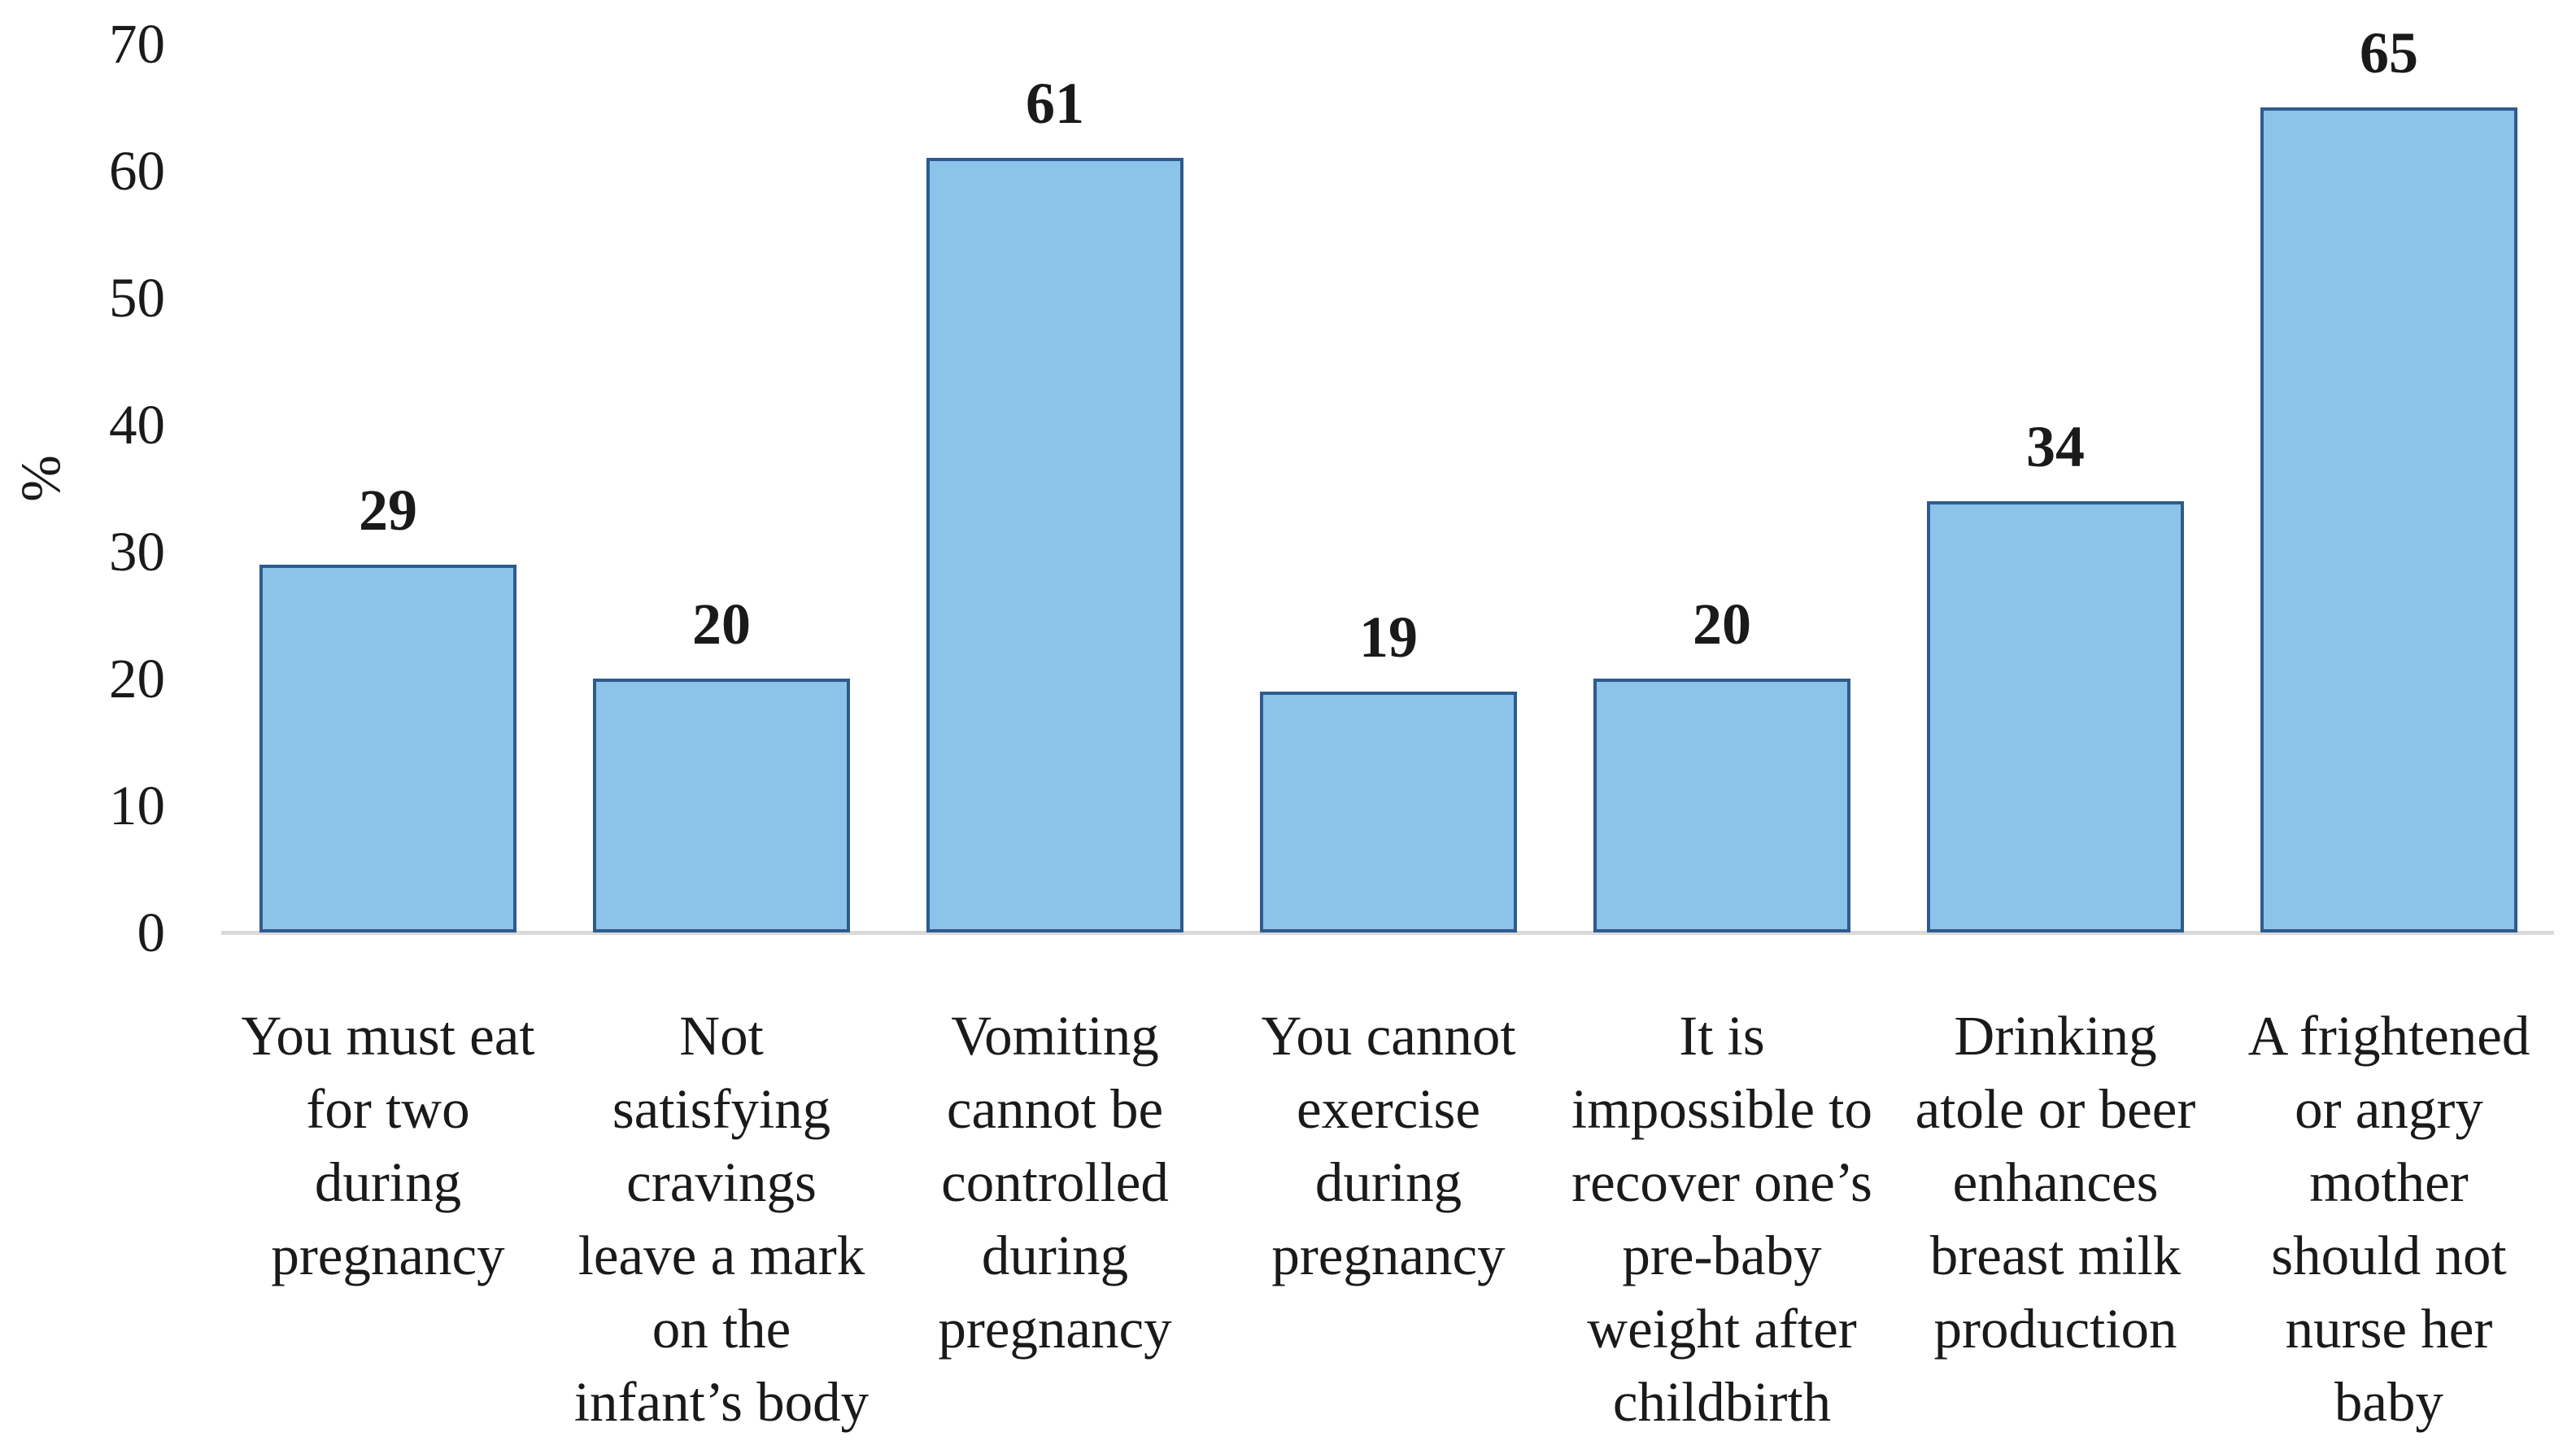 This screenshot has width=2576, height=1441. What do you see at coordinates (2055, 446) in the screenshot?
I see `bar-value-label: 34` at bounding box center [2055, 446].